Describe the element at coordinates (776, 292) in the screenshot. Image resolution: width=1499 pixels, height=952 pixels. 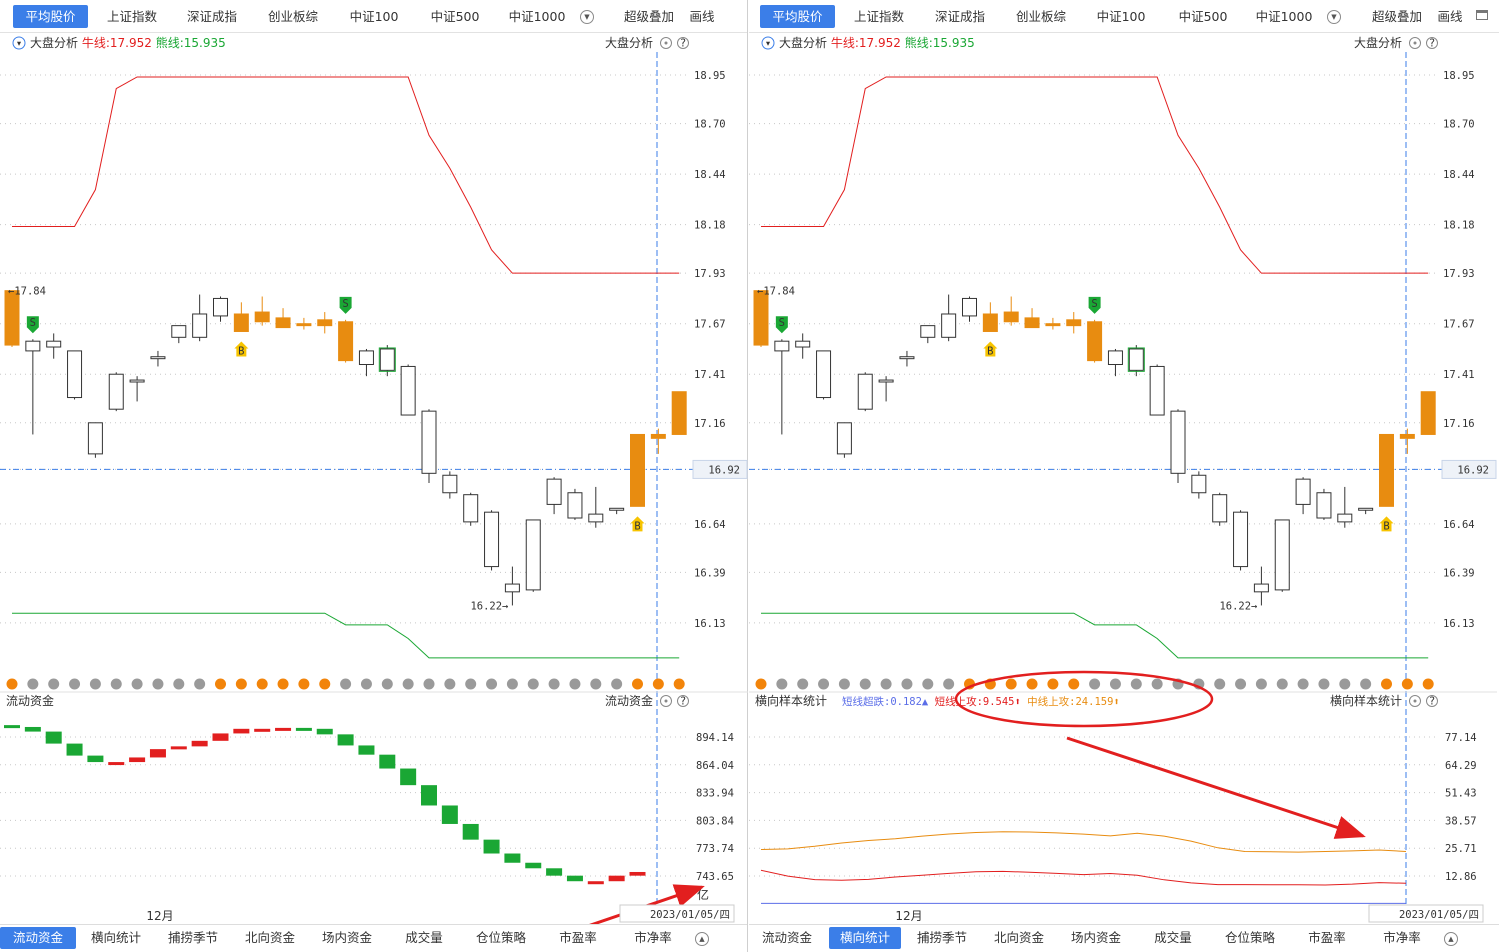
I see `high-price-label: ←17.84` at that location.